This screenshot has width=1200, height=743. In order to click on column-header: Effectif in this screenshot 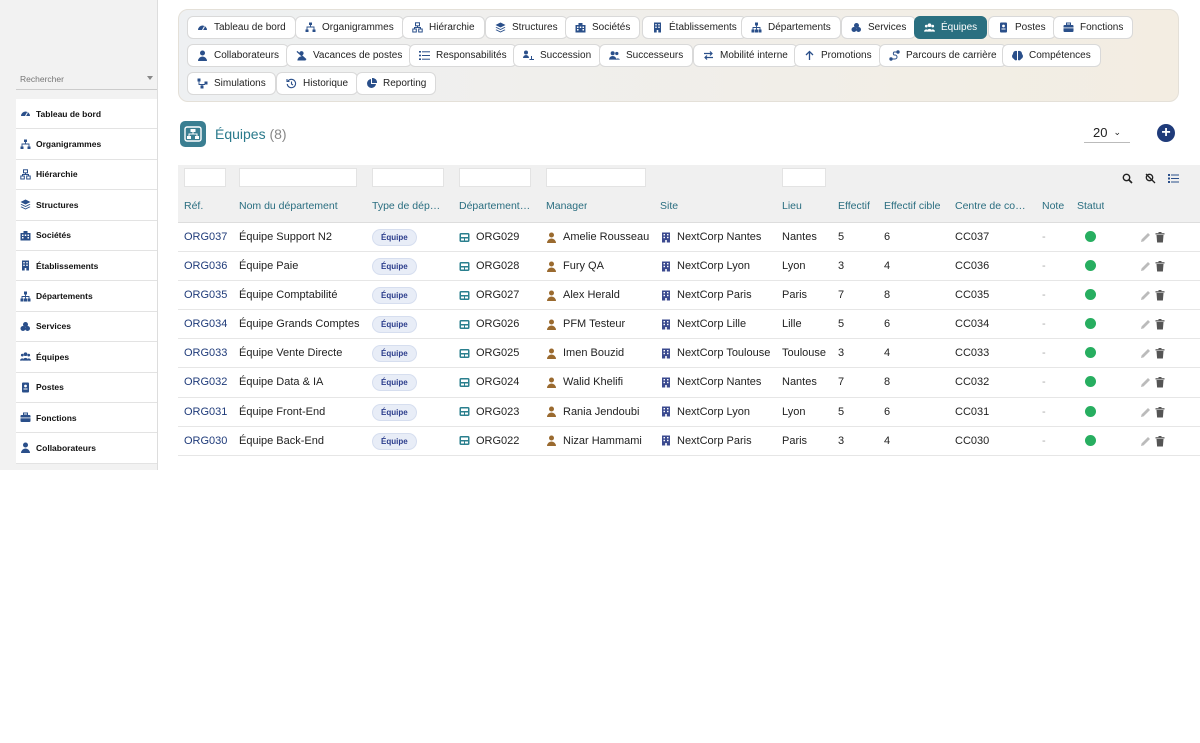, I will do `click(854, 206)`.